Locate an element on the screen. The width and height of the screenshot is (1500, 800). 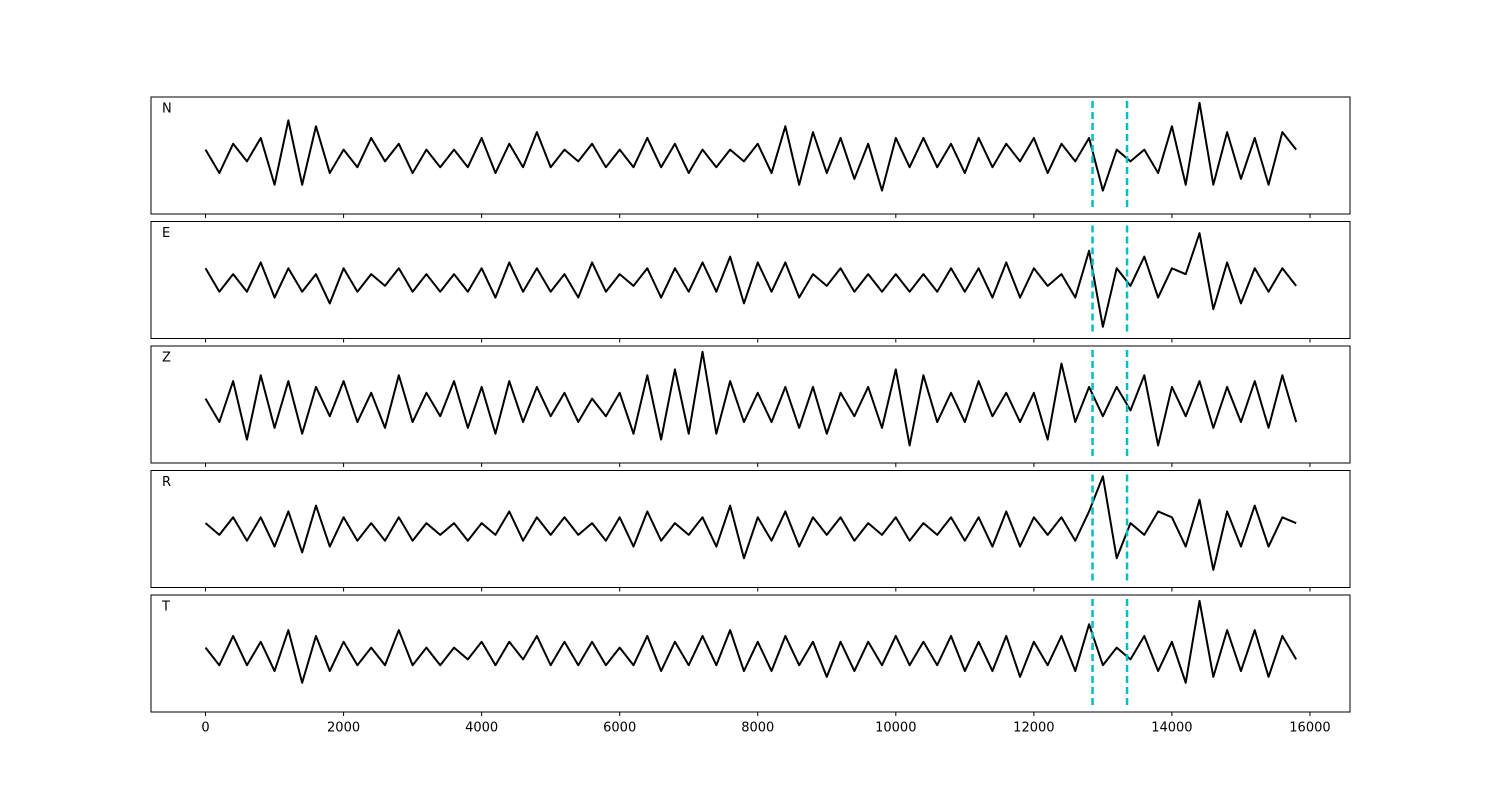
x-tick-label: 2000 is located at coordinates (343, 728).